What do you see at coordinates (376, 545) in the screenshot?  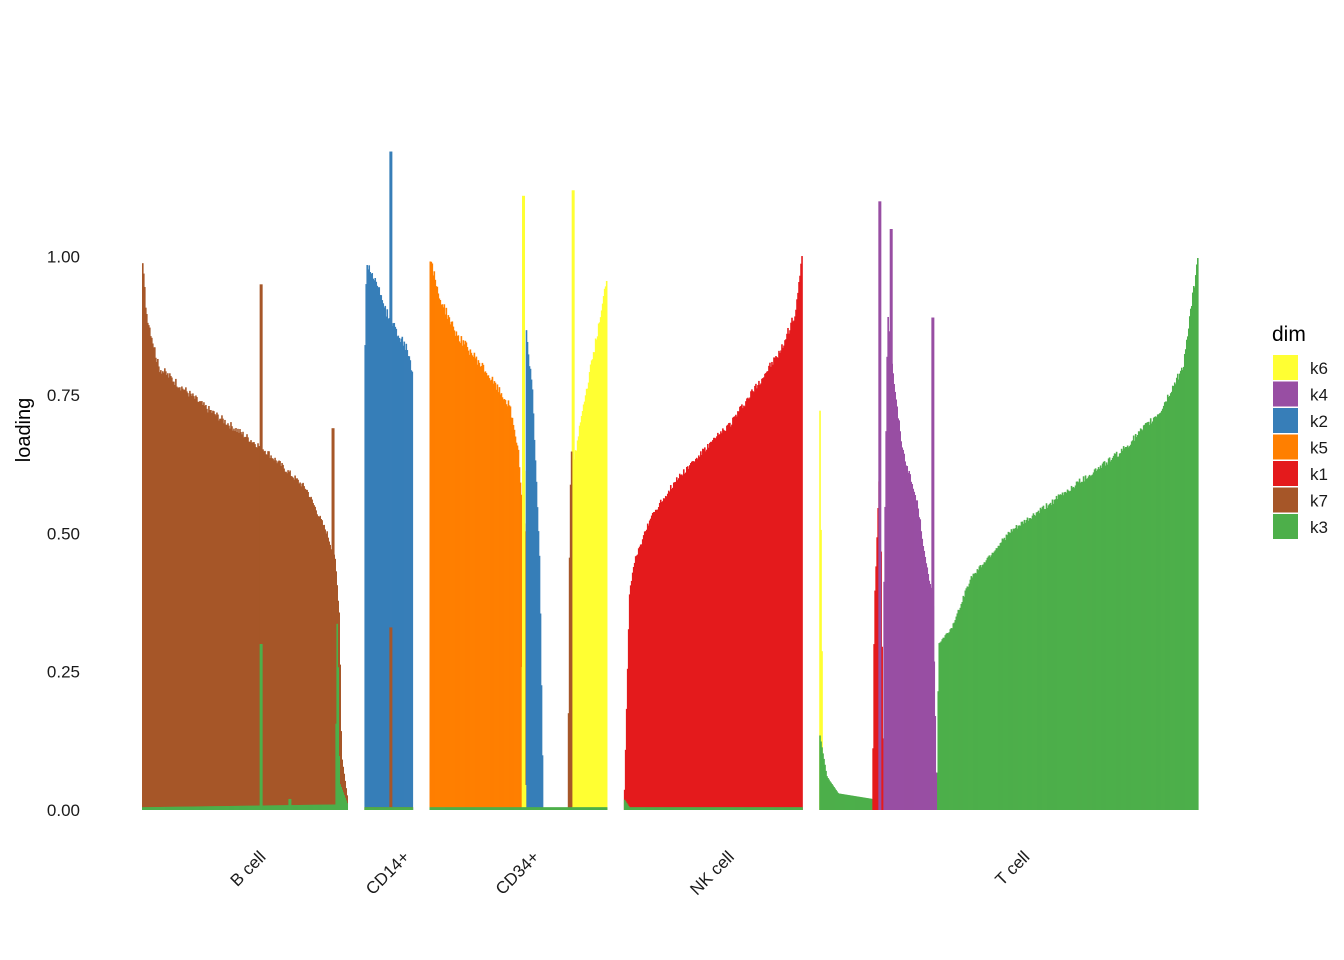 I see `bar-k2` at bounding box center [376, 545].